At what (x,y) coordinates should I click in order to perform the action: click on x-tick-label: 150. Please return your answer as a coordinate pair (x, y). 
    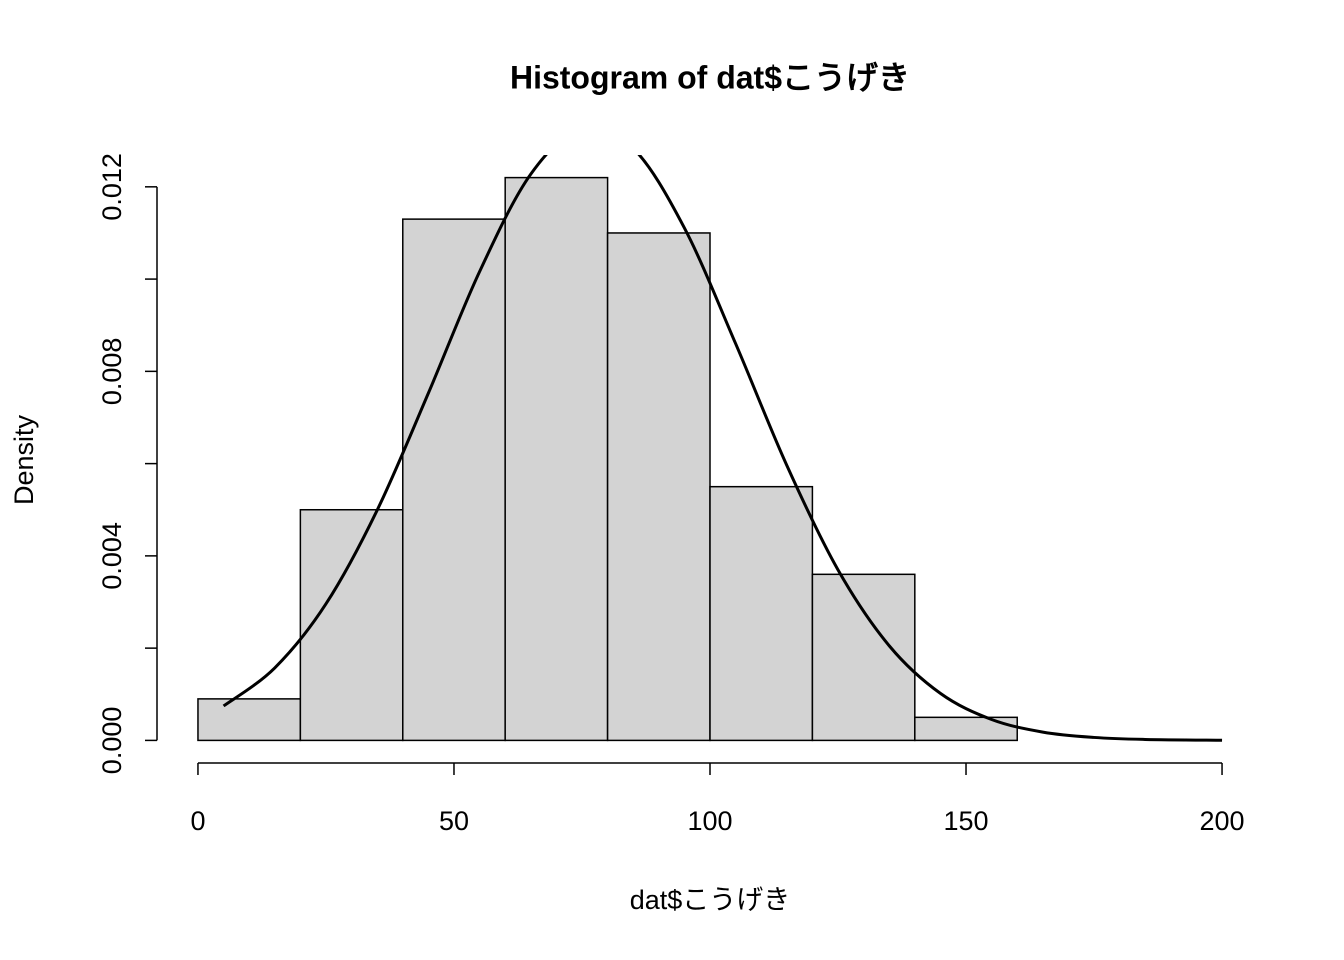
    Looking at the image, I should click on (965, 821).